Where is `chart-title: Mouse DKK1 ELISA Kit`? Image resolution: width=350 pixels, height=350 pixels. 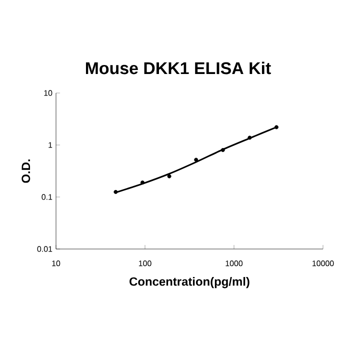 chart-title: Mouse DKK1 ELISA Kit is located at coordinates (178, 68).